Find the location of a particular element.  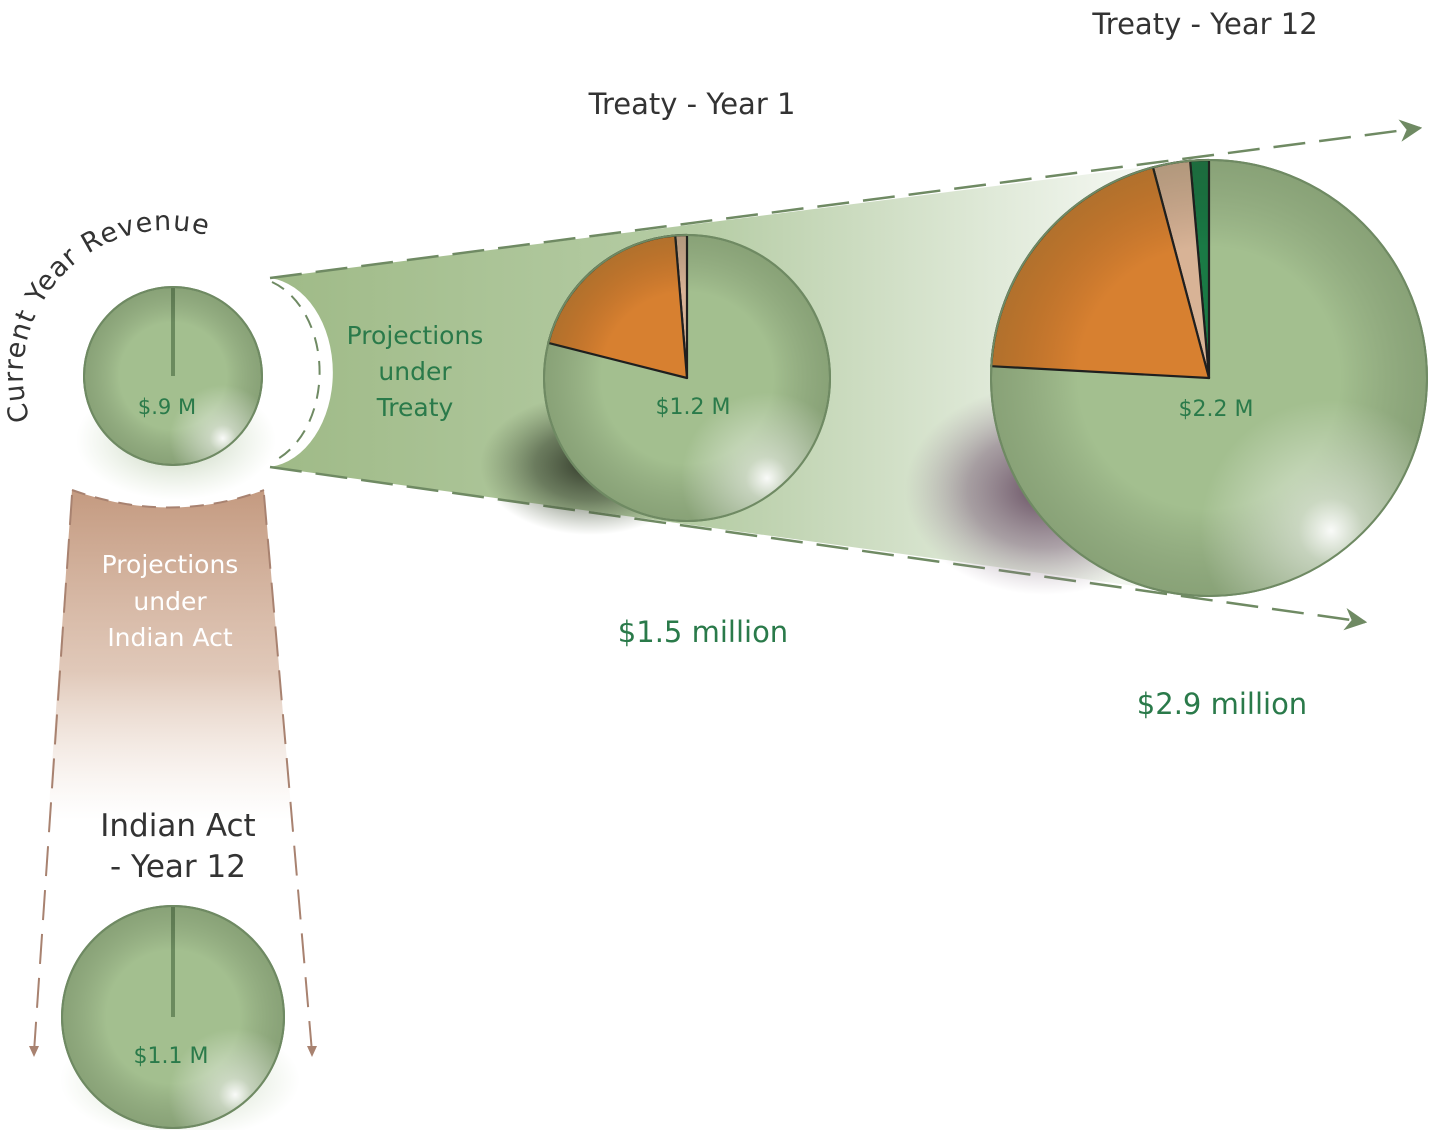

treaty-year-1-total: $1.5 million is located at coordinates (703, 632).